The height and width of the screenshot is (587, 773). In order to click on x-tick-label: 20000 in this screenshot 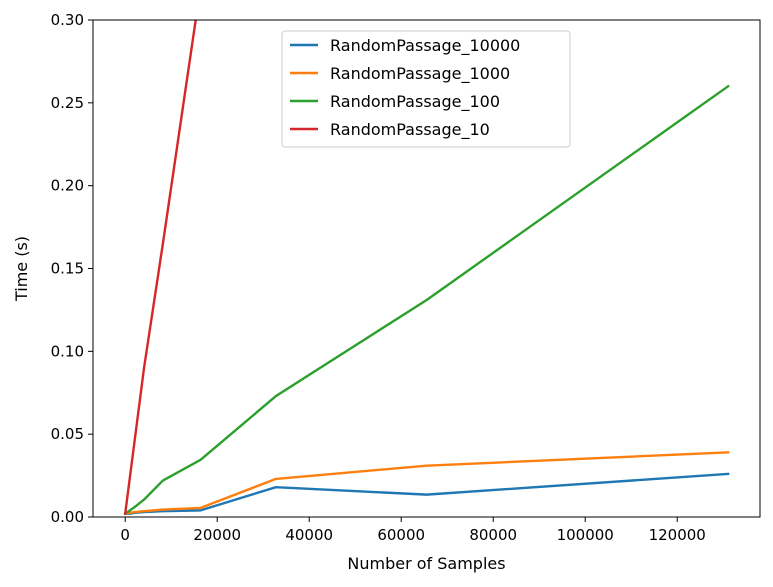, I will do `click(217, 535)`.